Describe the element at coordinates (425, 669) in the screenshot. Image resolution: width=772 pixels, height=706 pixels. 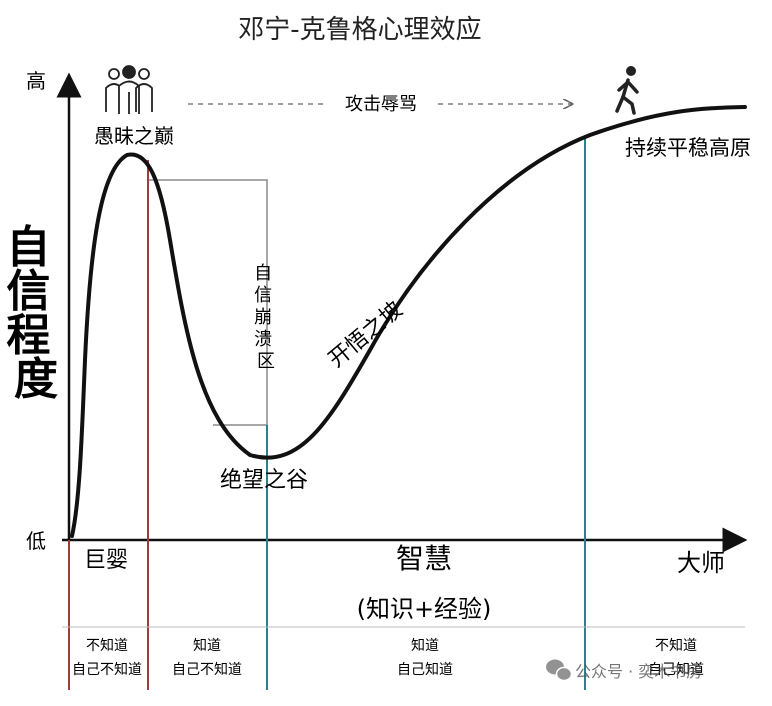
I see `stage-3-line2: 自己知道` at that location.